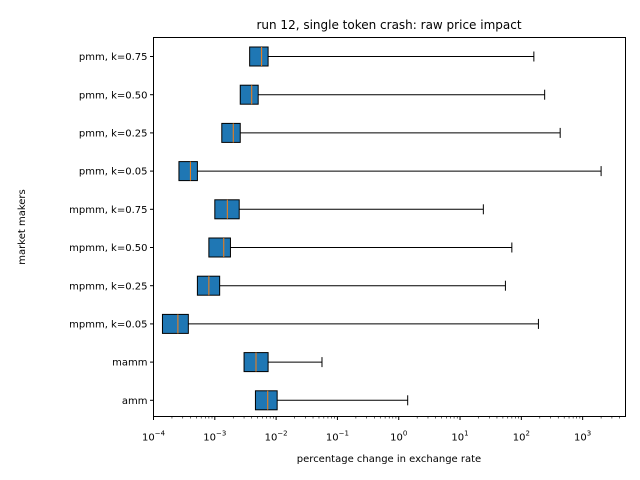 Image resolution: width=640 pixels, height=480 pixels. What do you see at coordinates (108, 248) in the screenshot?
I see `y-tick-label: mpmm, k=0.50` at bounding box center [108, 248].